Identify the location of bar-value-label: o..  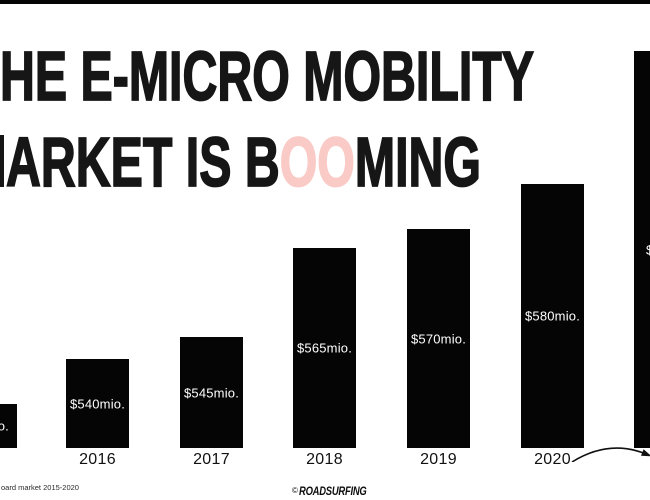
(4, 426).